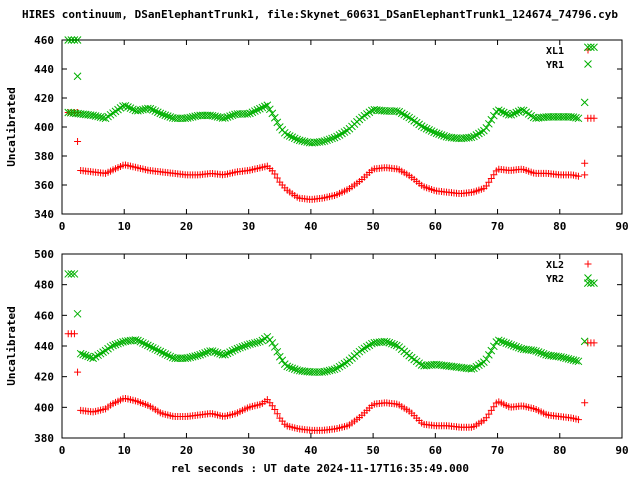  Describe the element at coordinates (124, 226) in the screenshot. I see `plot-1-x-tick-label: 10` at that location.